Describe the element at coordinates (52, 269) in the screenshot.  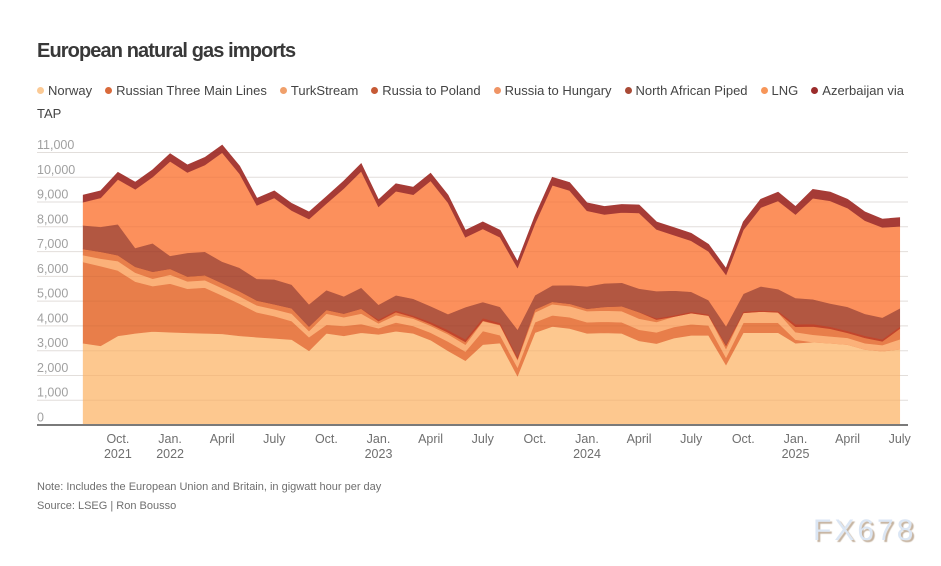
I see `svg-text: 6,000` at that location.